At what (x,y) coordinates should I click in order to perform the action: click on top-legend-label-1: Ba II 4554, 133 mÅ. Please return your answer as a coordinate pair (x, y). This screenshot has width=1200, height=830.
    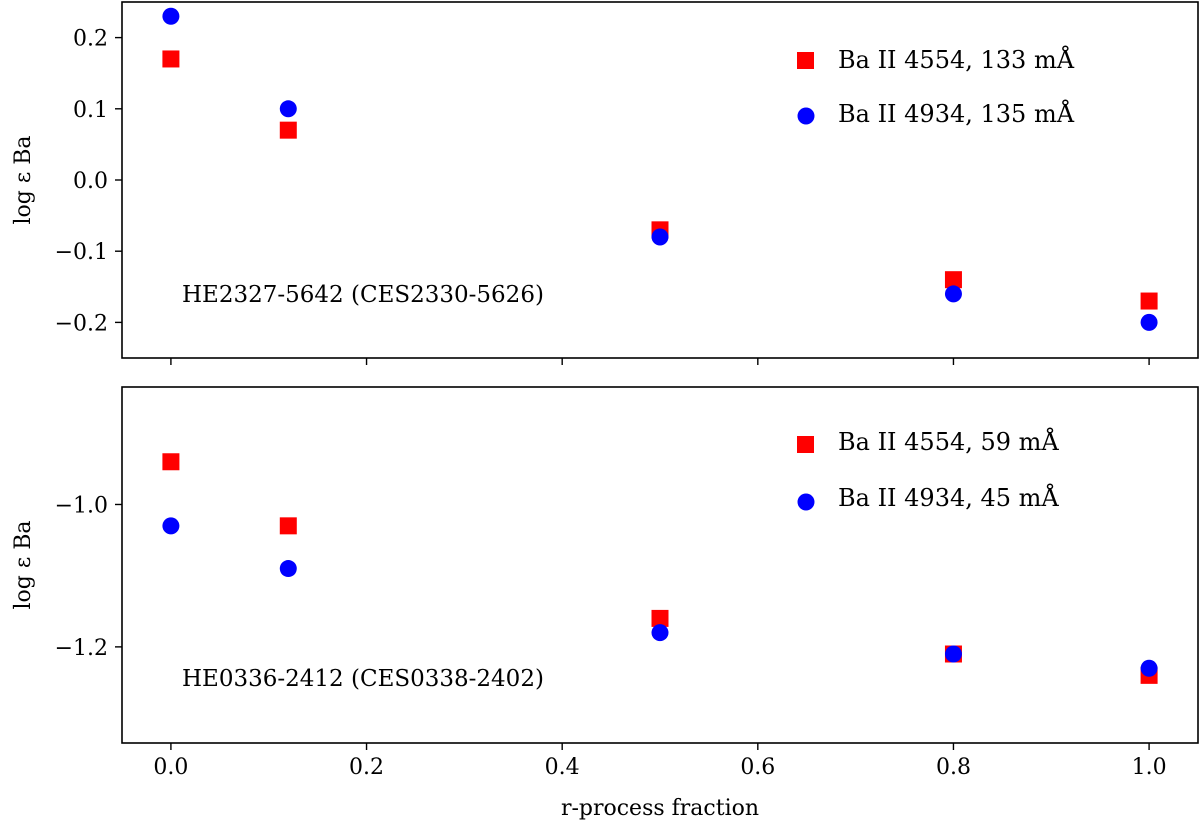
    Looking at the image, I should click on (956, 59).